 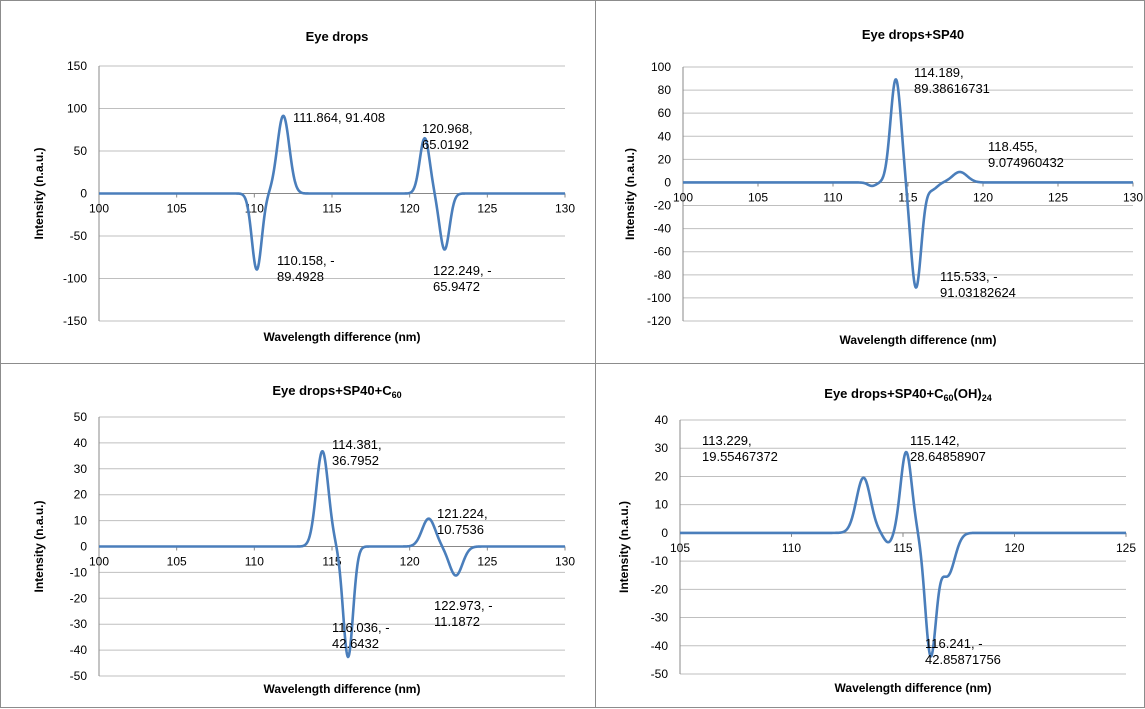 What do you see at coordinates (462, 278) in the screenshot?
I see `data-label: 122.249, -65.9472` at bounding box center [462, 278].